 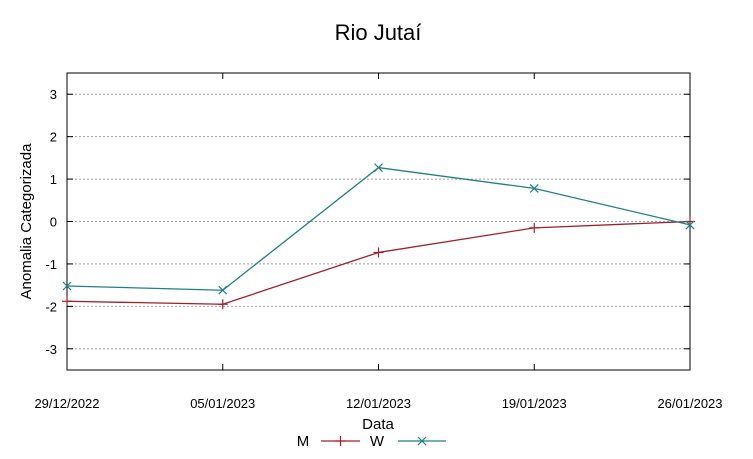 I want to click on x-tick-label: 29/12/2022, so click(x=66, y=403).